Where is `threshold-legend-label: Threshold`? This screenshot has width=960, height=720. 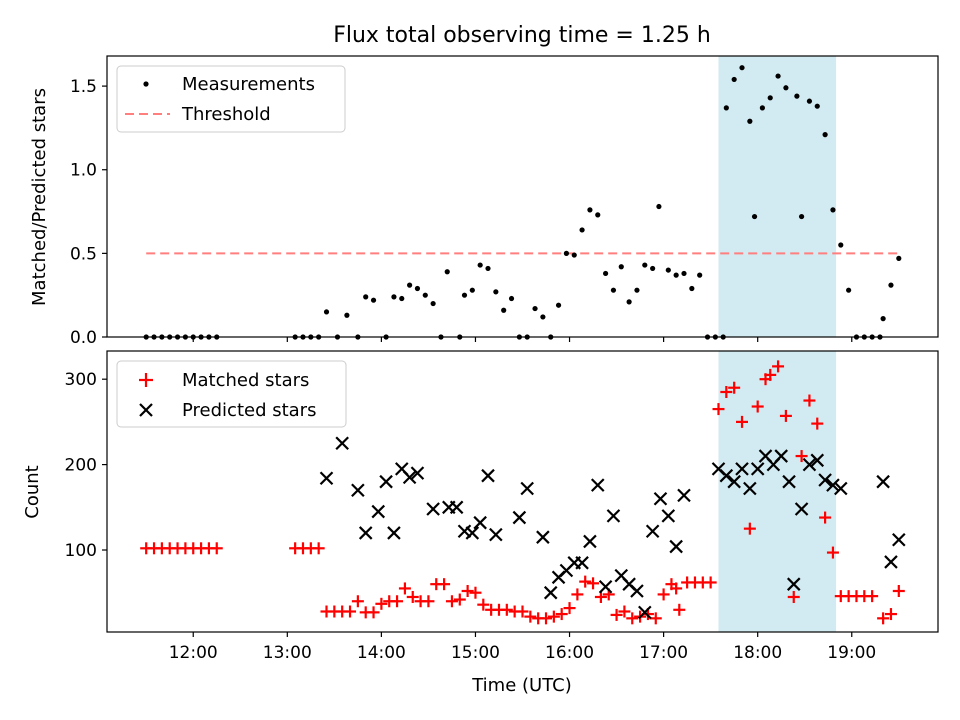 threshold-legend-label: Threshold is located at coordinates (226, 114).